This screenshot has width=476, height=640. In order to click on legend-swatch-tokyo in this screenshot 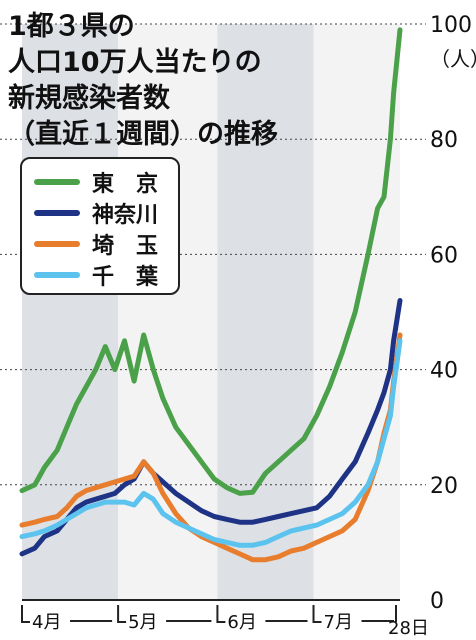, I will do `click(57, 182)`.